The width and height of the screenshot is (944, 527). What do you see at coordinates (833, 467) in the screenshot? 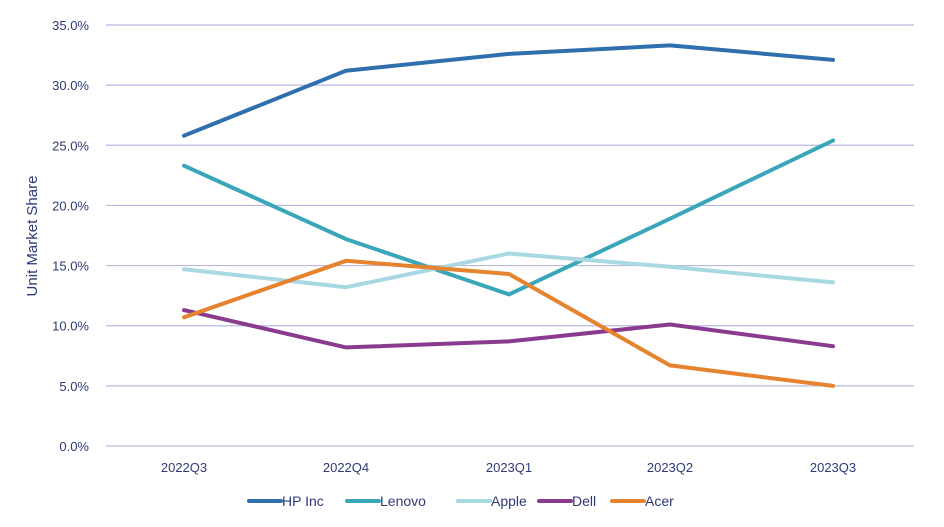
I see `x-tick-label: 2023Q3` at bounding box center [833, 467].